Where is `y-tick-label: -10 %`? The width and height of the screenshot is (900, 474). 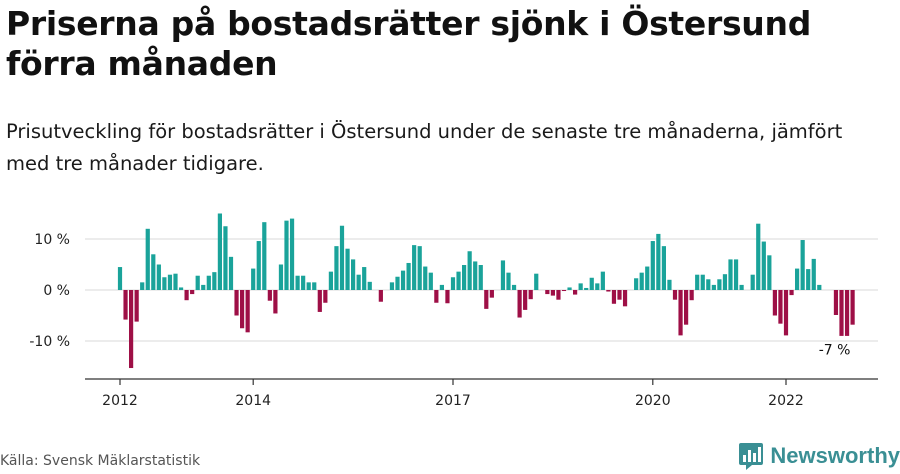 y-tick-label: -10 % is located at coordinates (49, 342).